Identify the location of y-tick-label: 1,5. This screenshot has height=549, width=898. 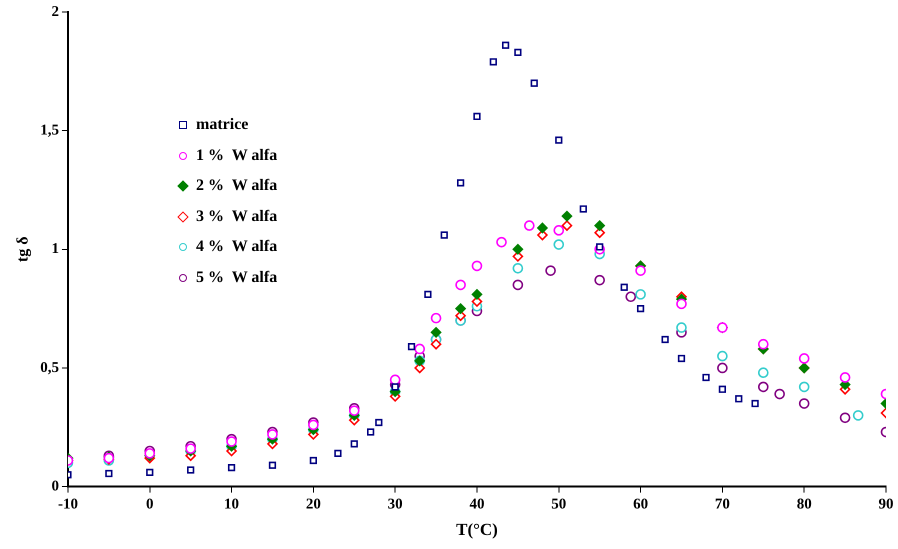
(49, 130).